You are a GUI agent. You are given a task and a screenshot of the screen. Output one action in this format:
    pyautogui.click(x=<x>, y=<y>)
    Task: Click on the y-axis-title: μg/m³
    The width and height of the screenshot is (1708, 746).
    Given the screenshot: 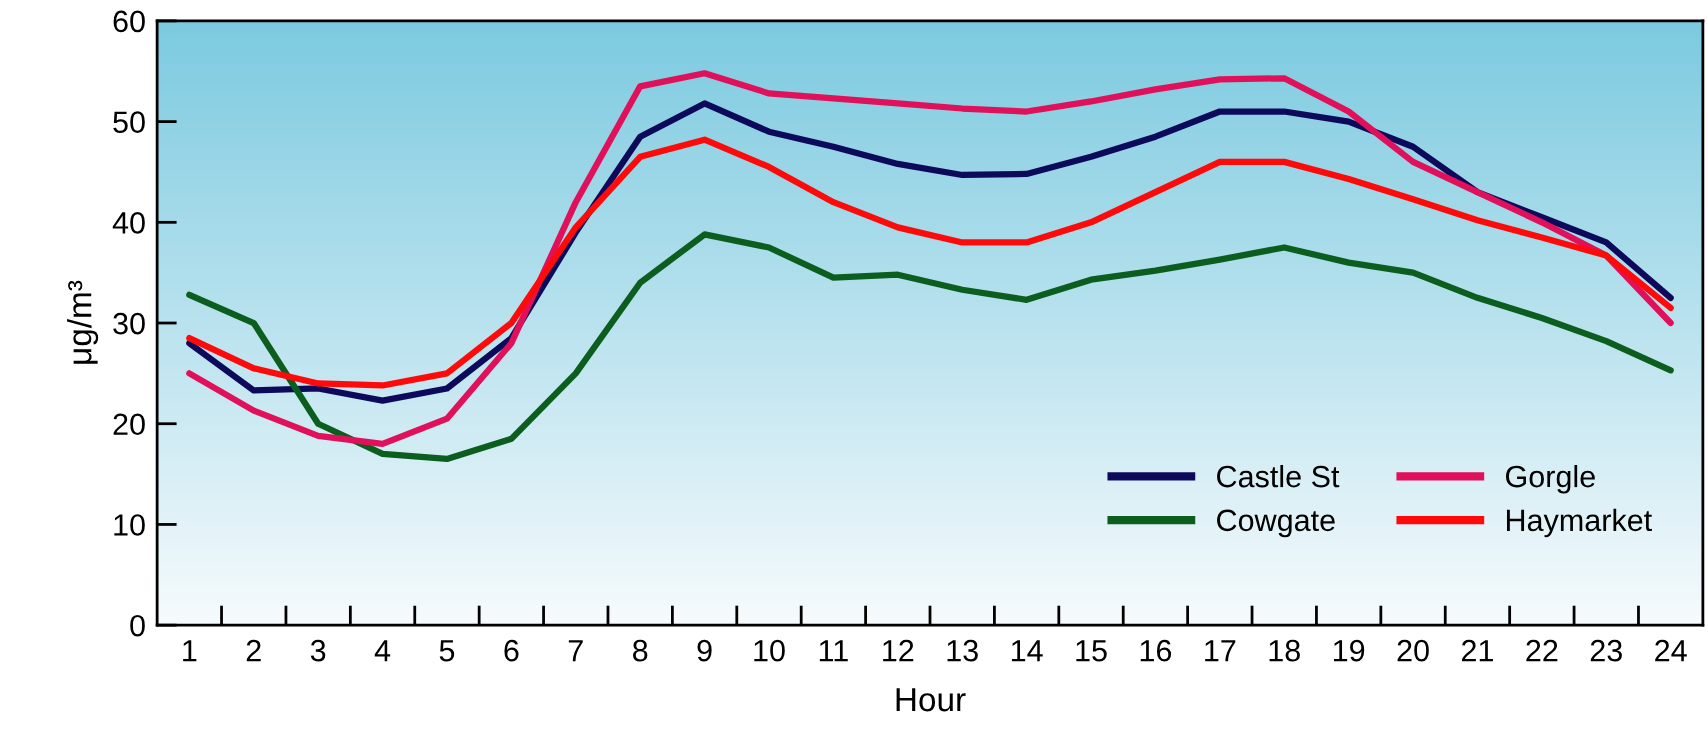 What is the action you would take?
    pyautogui.click(x=83, y=322)
    